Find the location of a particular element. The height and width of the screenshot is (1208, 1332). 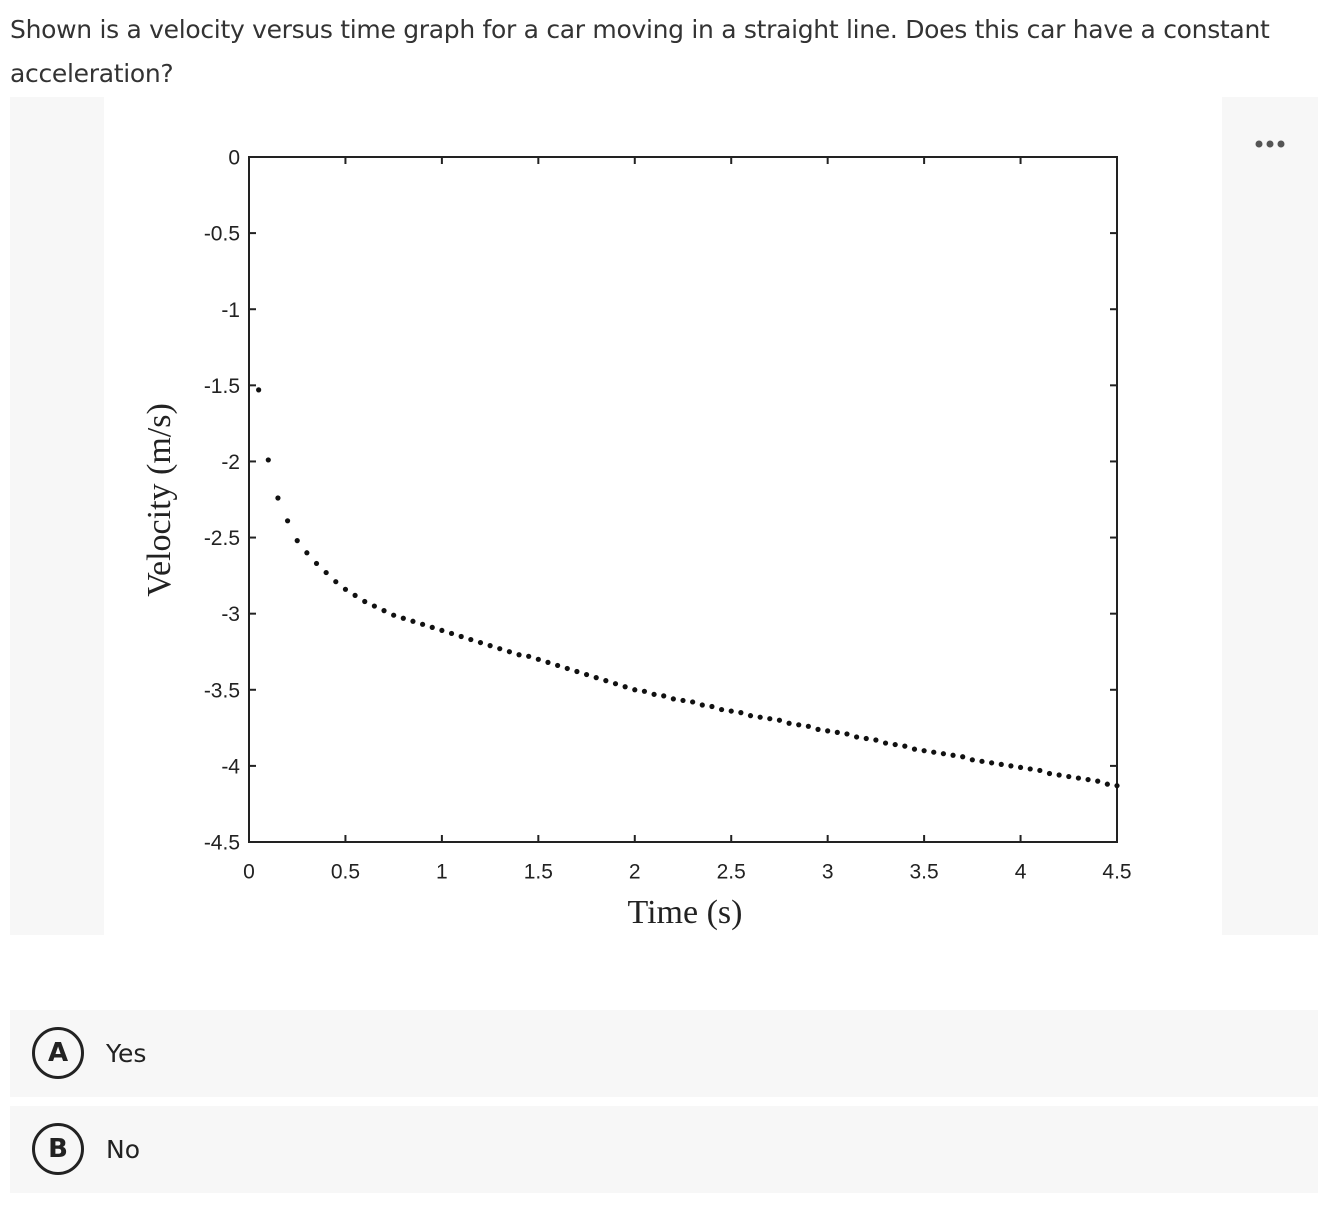

x-tick-label: 2.5 is located at coordinates (731, 872).